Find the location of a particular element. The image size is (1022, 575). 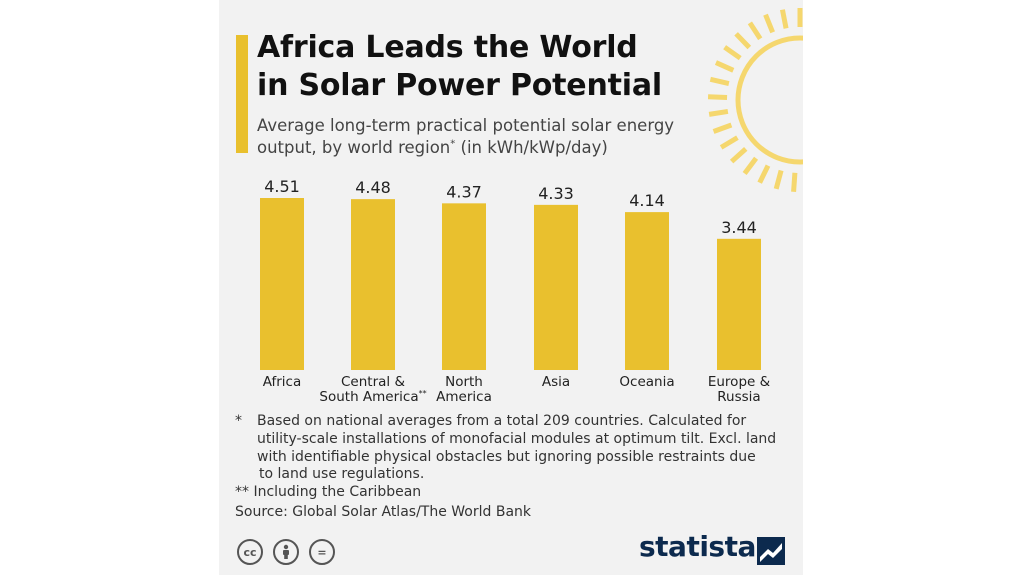

category-label: Russia is located at coordinates (738, 397).